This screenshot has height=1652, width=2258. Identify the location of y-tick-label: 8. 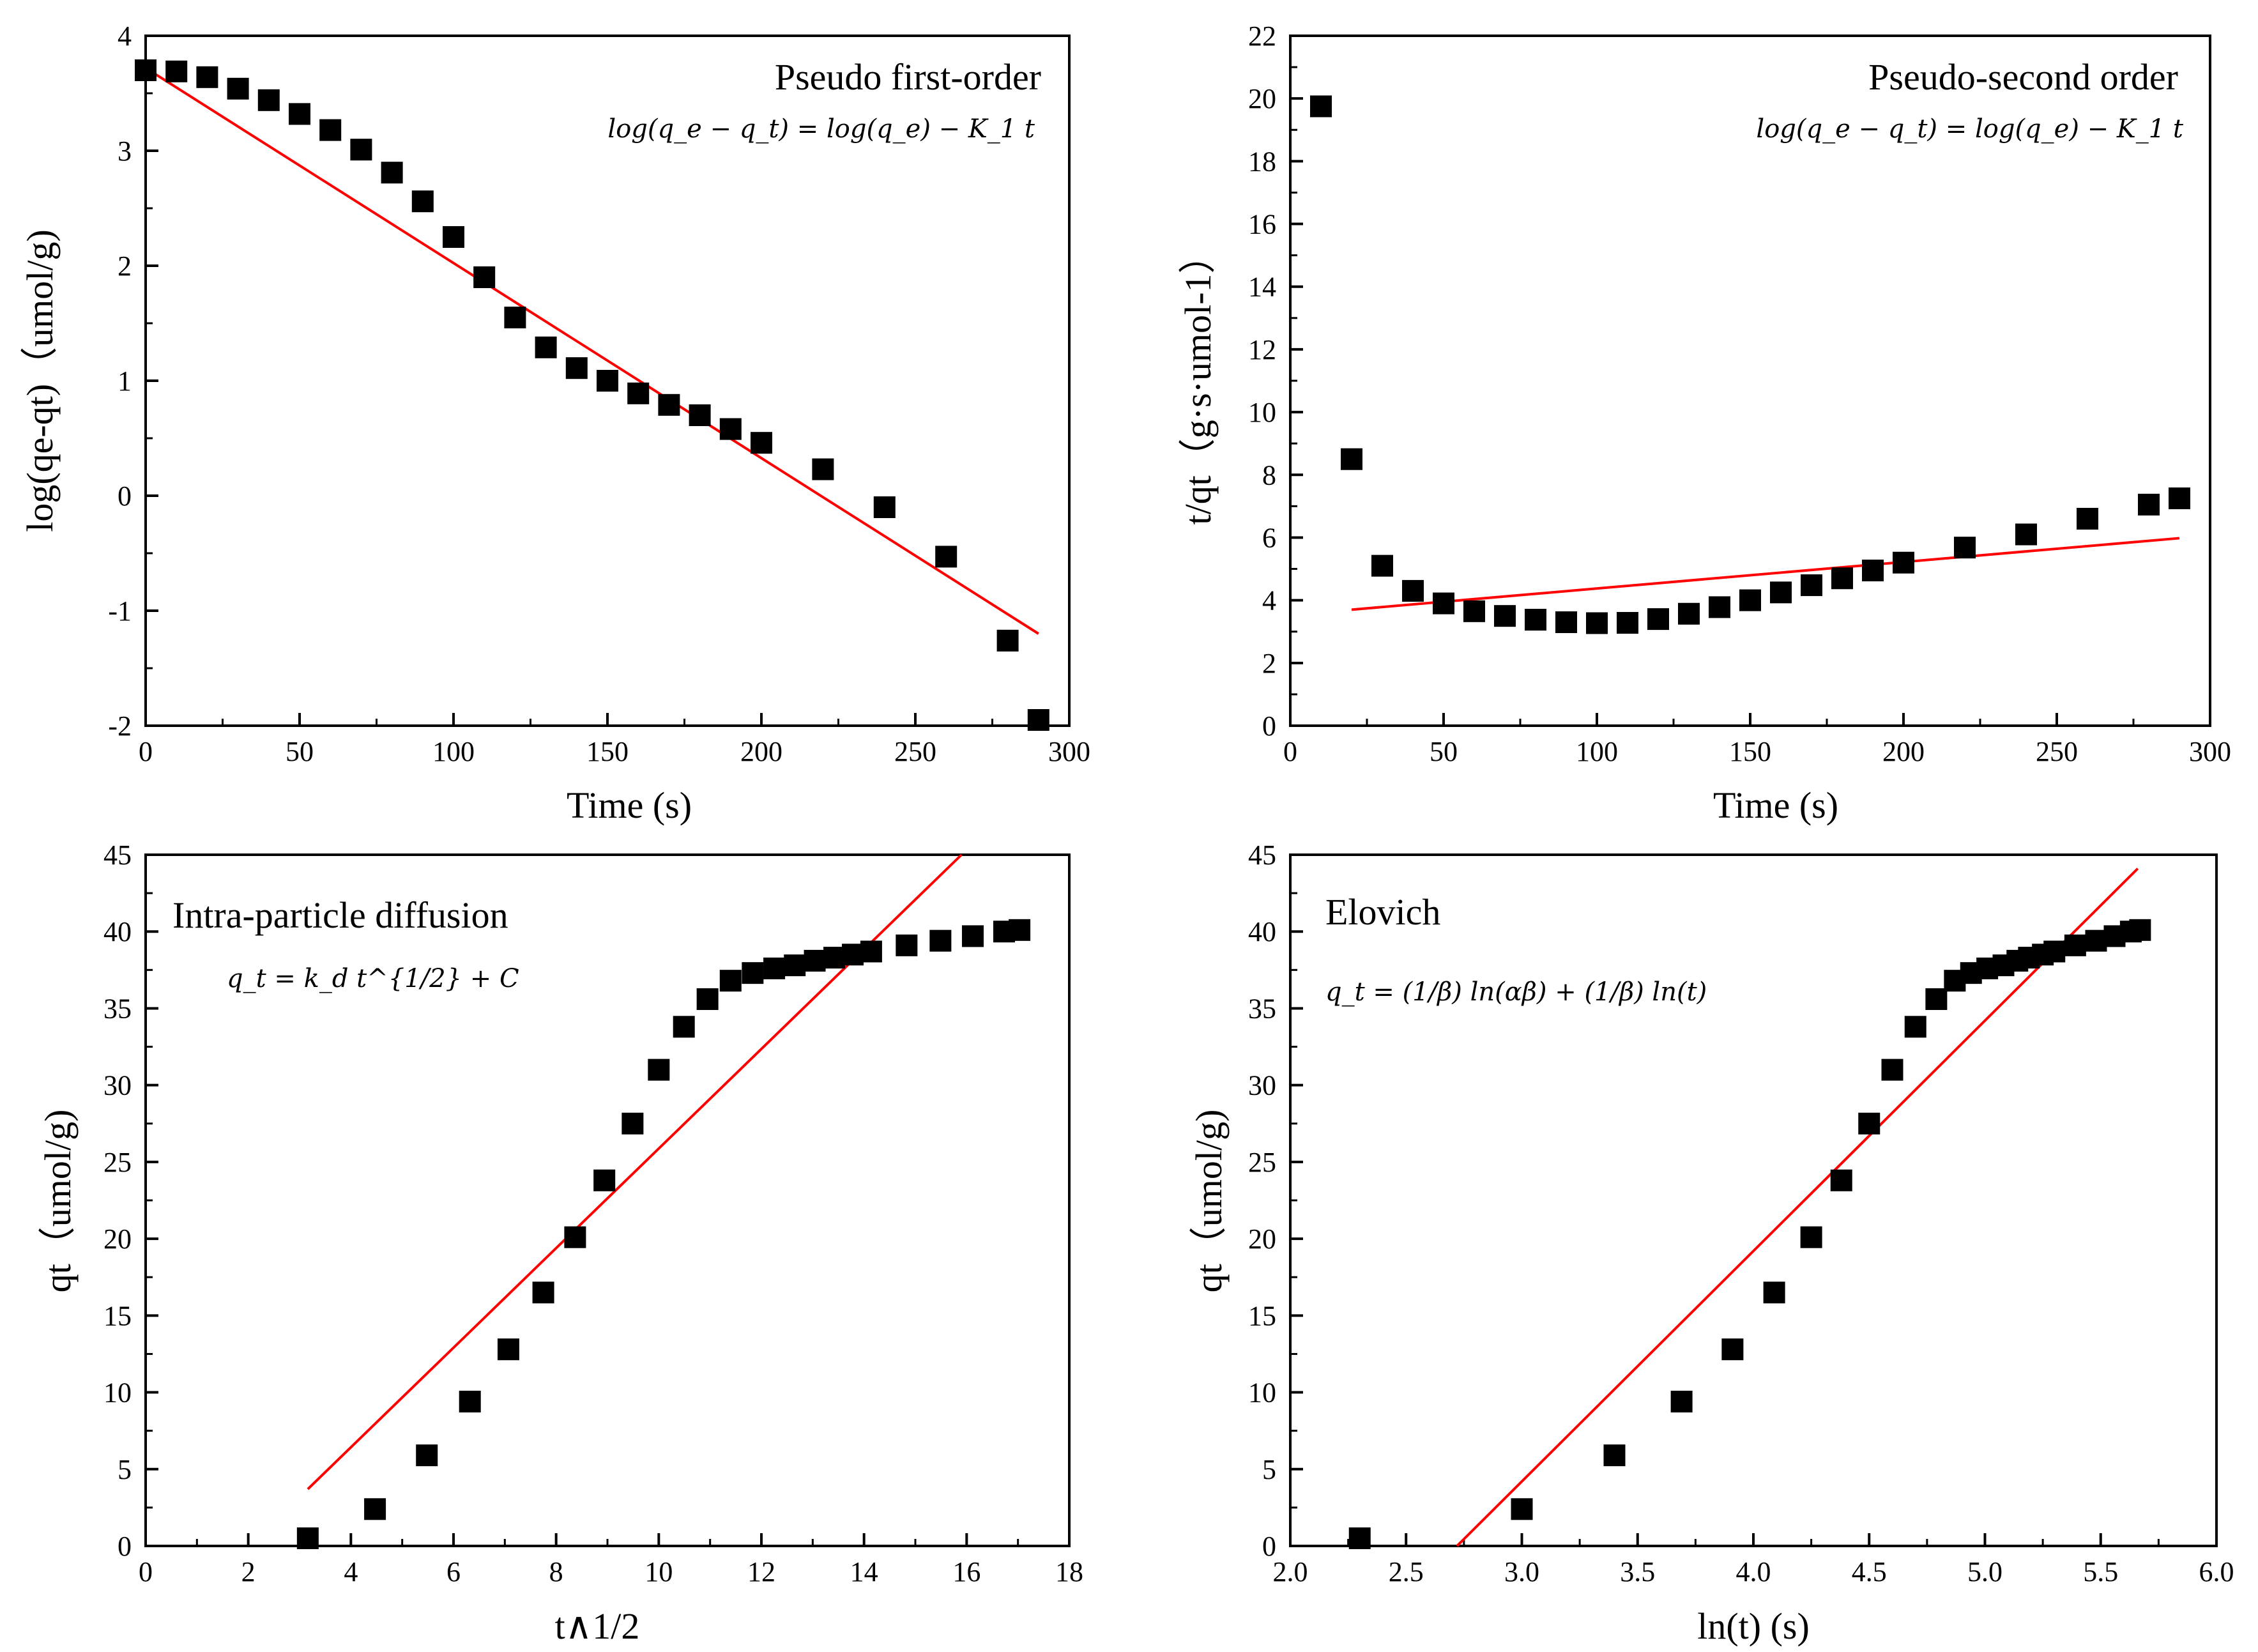
(1269, 475).